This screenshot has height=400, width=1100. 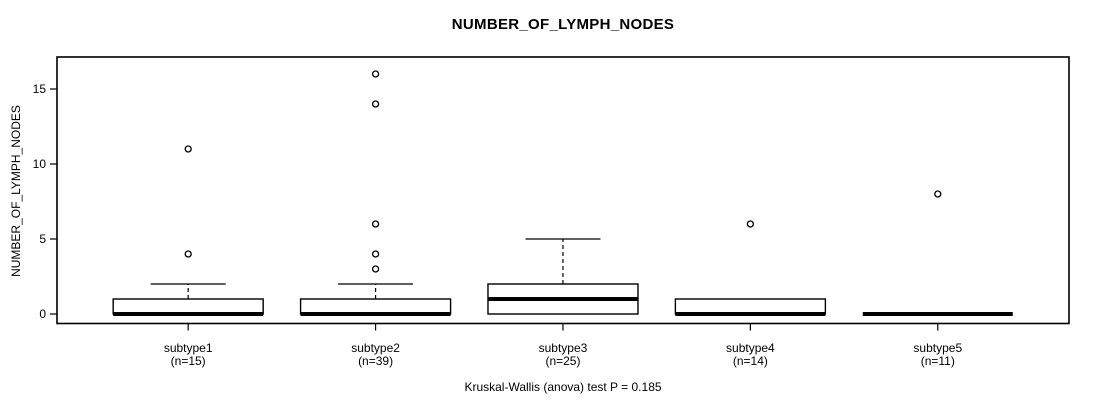 What do you see at coordinates (563, 348) in the screenshot?
I see `x-tick-label: subtype3` at bounding box center [563, 348].